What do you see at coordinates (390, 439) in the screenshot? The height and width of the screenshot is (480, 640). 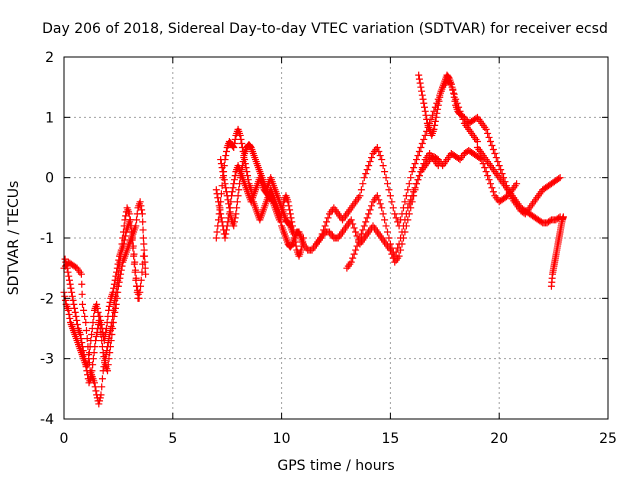 I see `x-tick-label: 15` at bounding box center [390, 439].